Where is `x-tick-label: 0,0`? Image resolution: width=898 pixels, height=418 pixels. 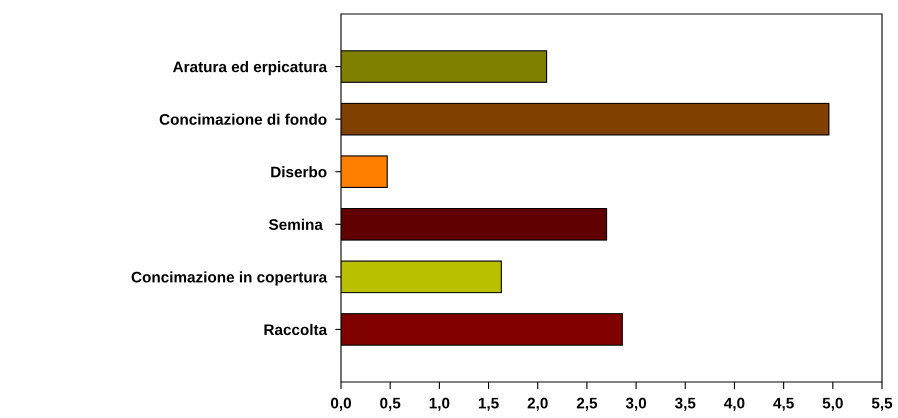 x-tick-label: 0,0 is located at coordinates (340, 404).